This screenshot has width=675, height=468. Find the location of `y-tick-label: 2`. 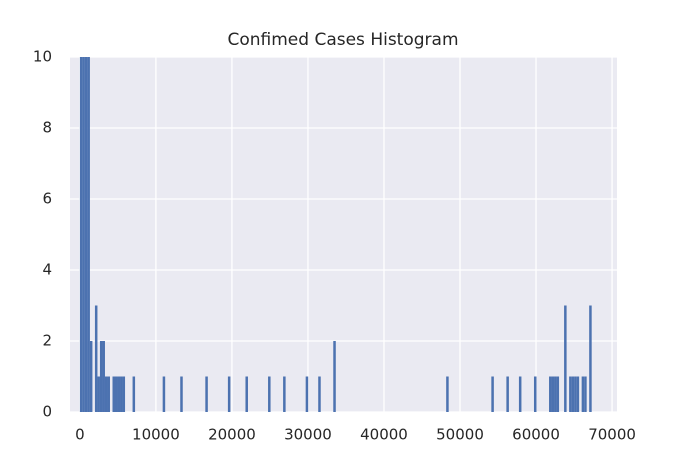

y-tick-label: 2 is located at coordinates (47, 341).